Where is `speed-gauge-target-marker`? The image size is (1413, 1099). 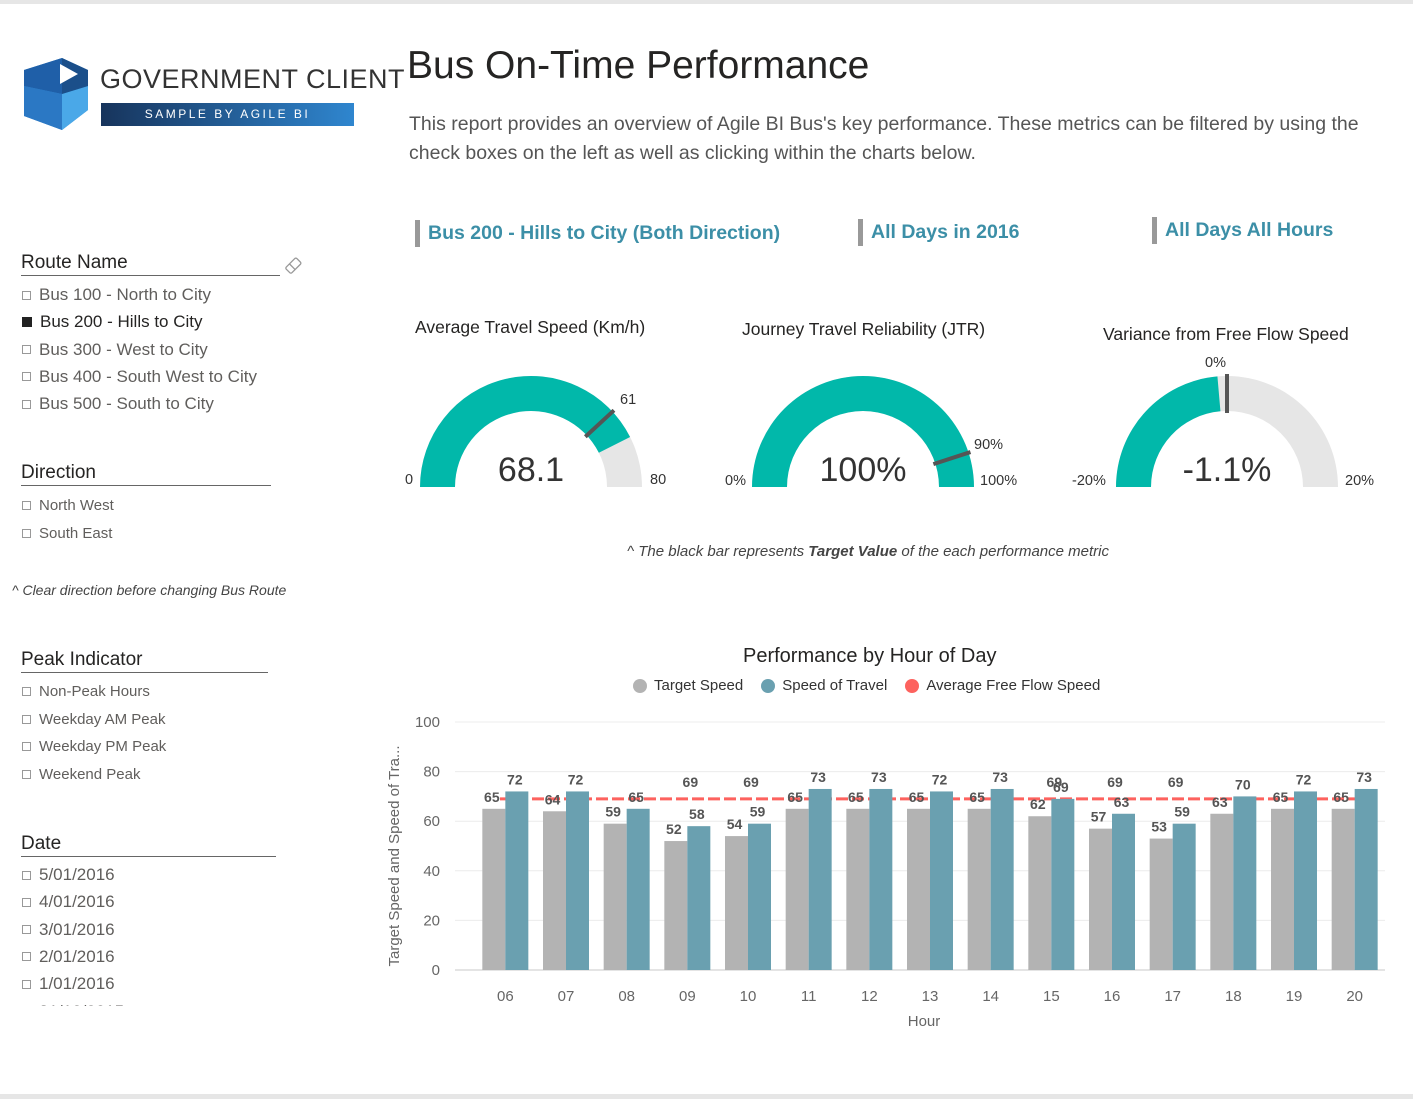 speed-gauge-target-marker is located at coordinates (599, 423).